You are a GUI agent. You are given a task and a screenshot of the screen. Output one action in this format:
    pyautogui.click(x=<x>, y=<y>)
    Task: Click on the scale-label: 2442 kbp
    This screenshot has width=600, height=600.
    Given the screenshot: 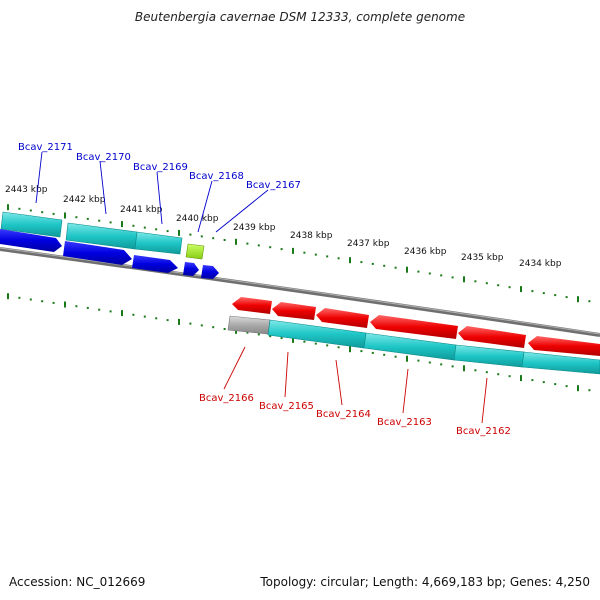 What is the action you would take?
    pyautogui.click(x=84, y=200)
    